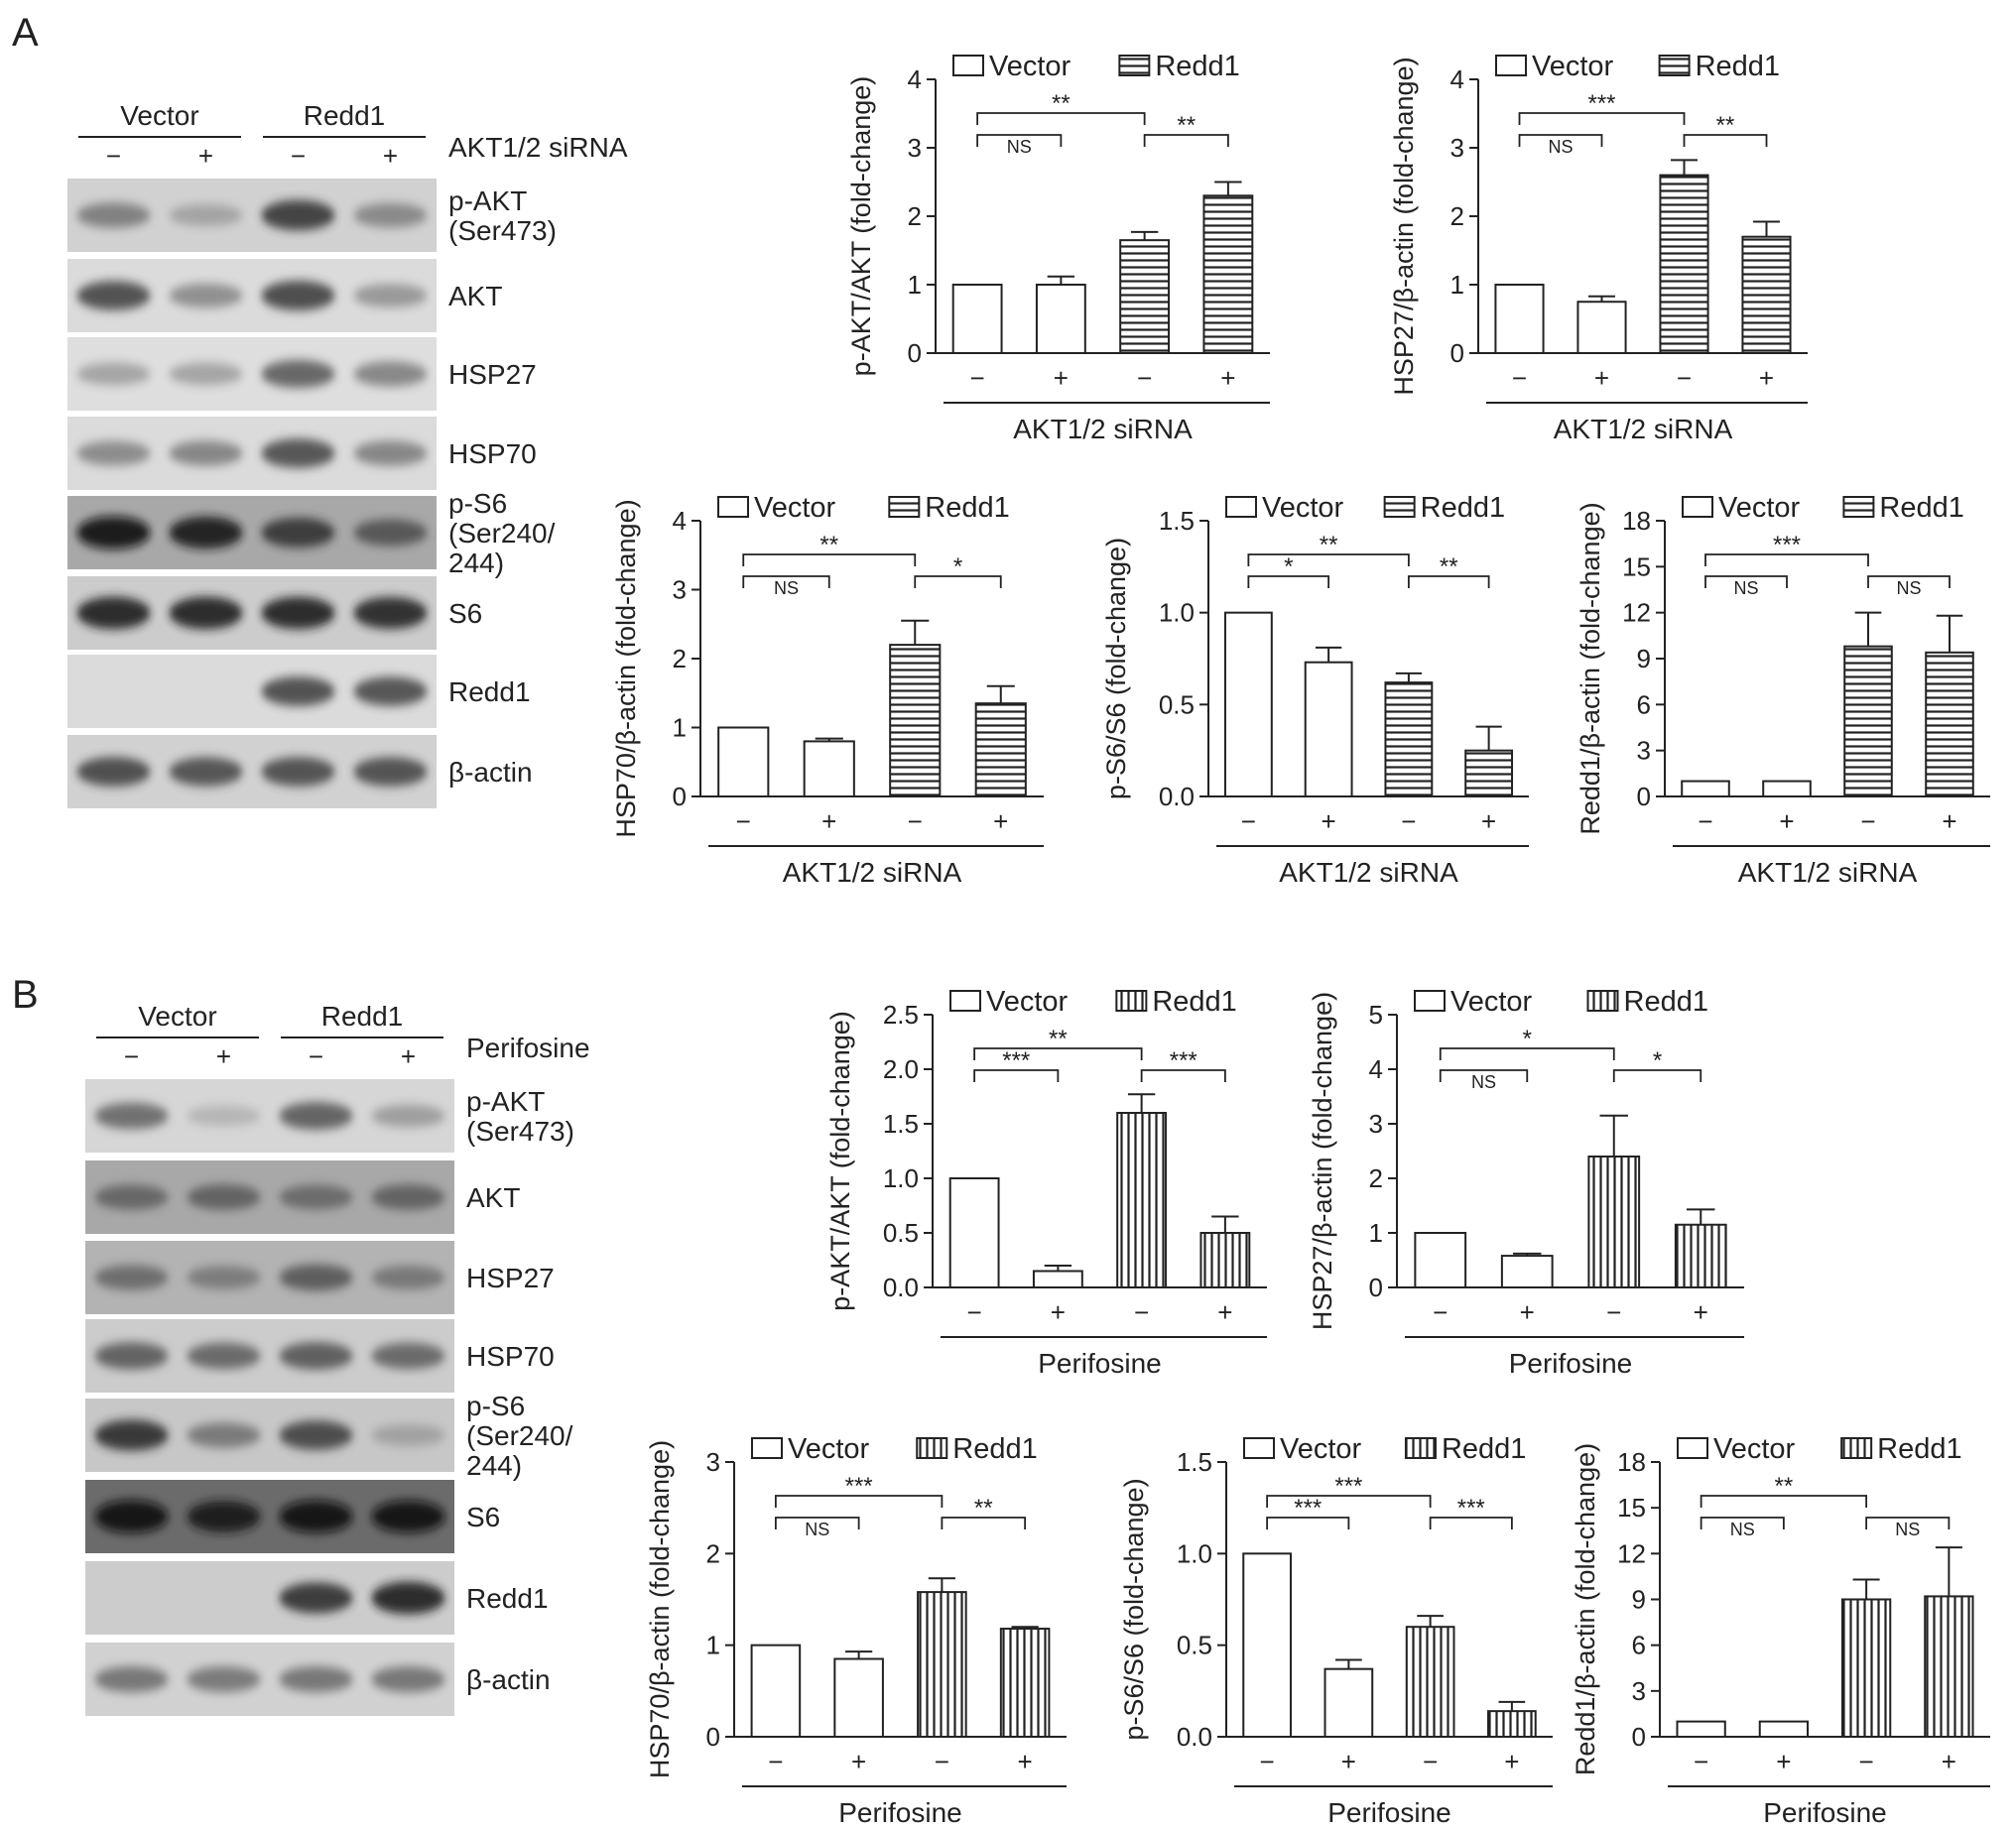  I want to click on lane-sign: −, so click(298, 156).